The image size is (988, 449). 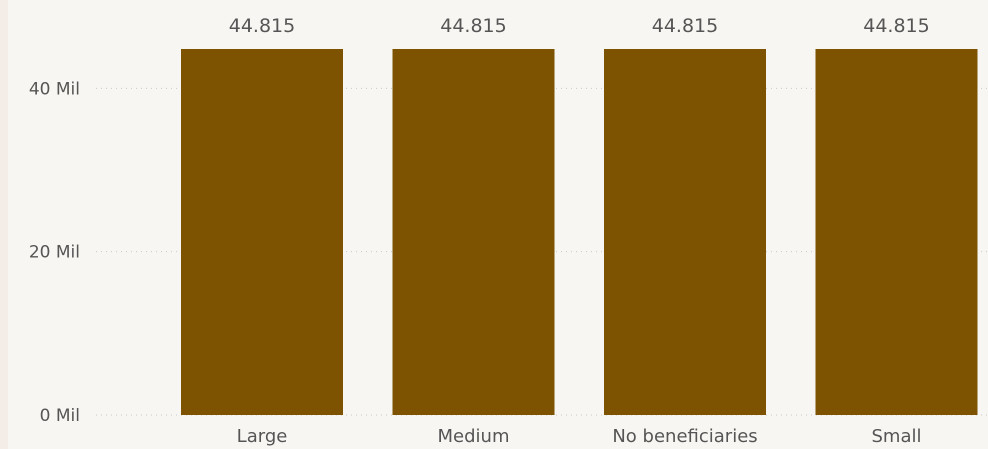 What do you see at coordinates (579, 26) in the screenshot?
I see `data-labels: 44.815 44.815 44.815 44.815` at bounding box center [579, 26].